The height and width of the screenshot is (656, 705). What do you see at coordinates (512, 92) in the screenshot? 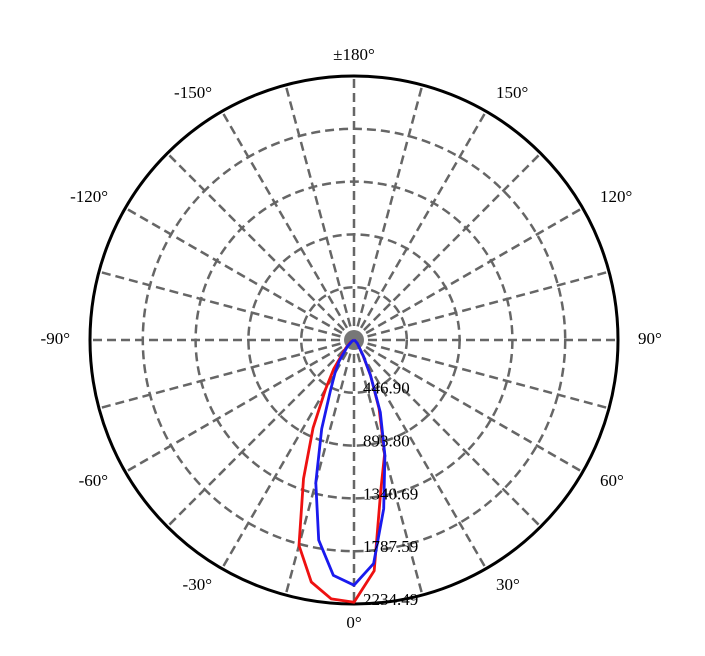
I see `angle-label: 150°` at bounding box center [512, 92].